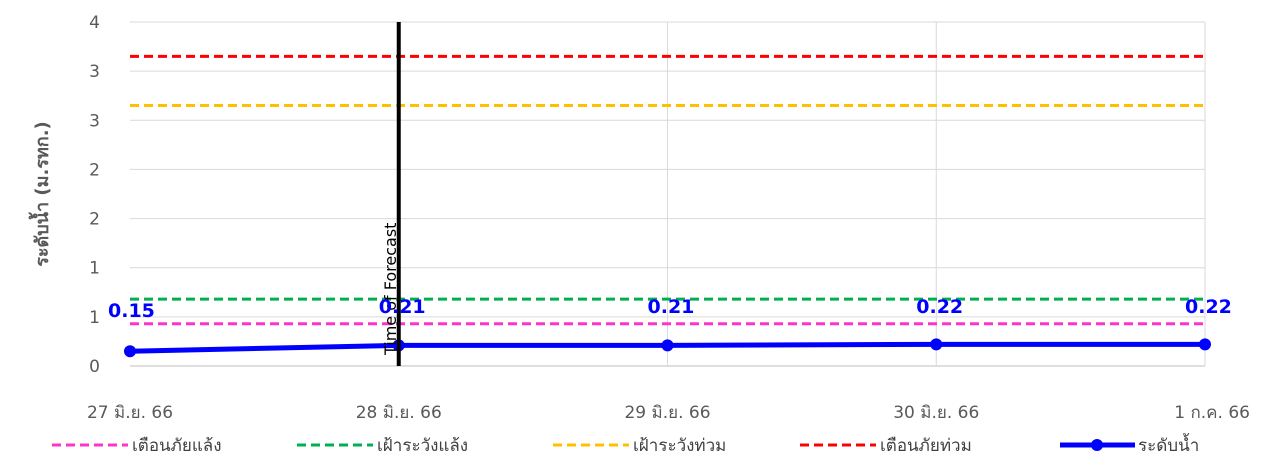 This screenshot has width=1262, height=466. I want to click on x-tick-label: 29 มิ.ย. 66, so click(667, 413).